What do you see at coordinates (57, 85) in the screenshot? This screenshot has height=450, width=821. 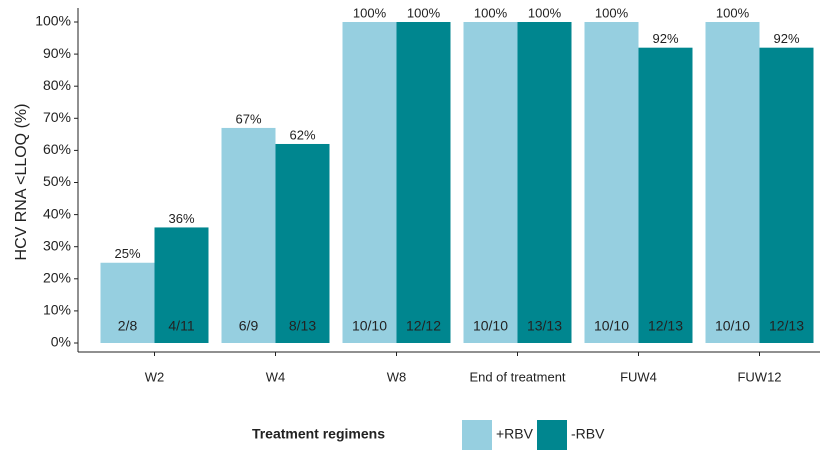 I see `y-tick-label: 80%` at bounding box center [57, 85].